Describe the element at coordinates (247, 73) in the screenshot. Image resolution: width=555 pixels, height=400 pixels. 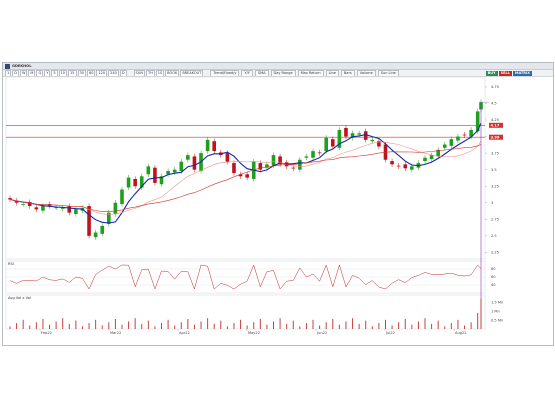
I see `indicator-toggle-1: Y/Y` at that location.